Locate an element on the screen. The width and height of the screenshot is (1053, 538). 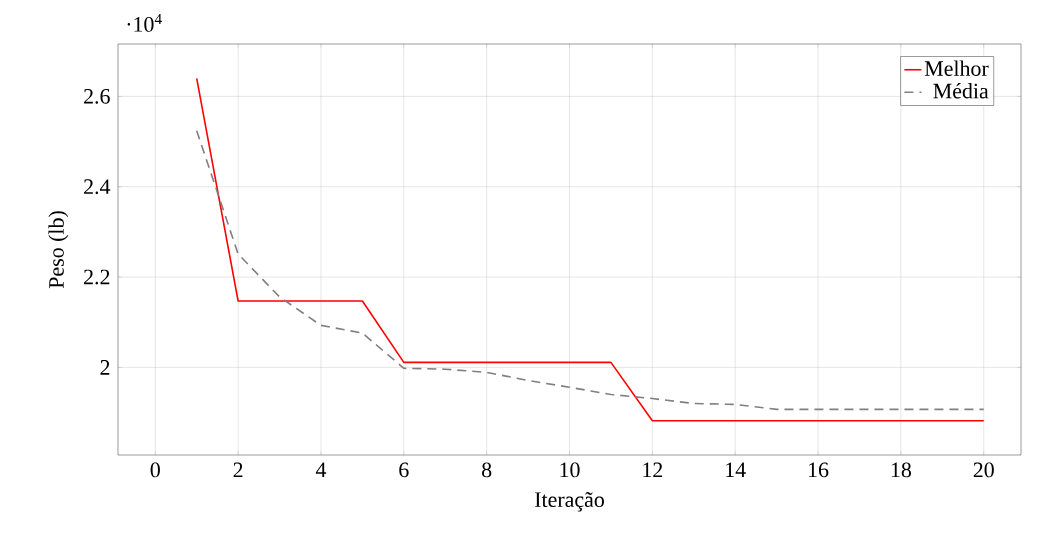
x-tick-label: 18 is located at coordinates (901, 470).